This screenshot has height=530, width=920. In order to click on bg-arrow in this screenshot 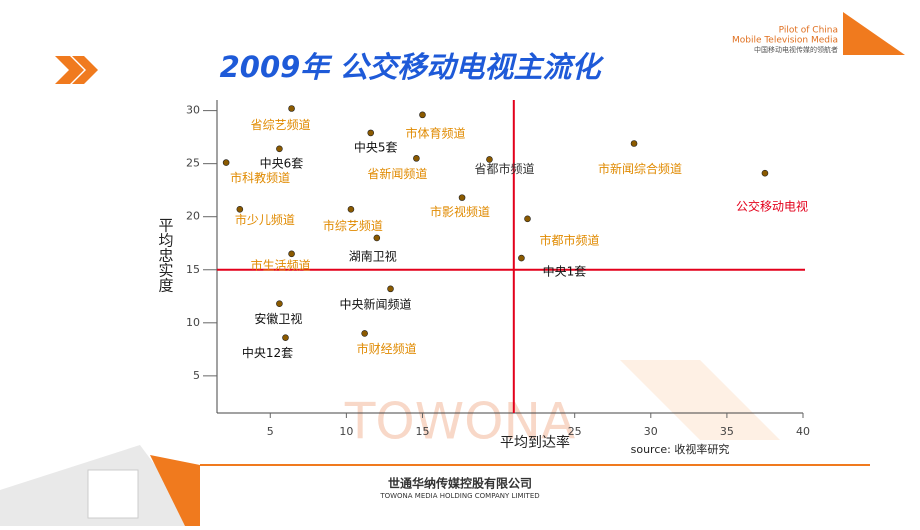, I will do `click(700, 400)`.